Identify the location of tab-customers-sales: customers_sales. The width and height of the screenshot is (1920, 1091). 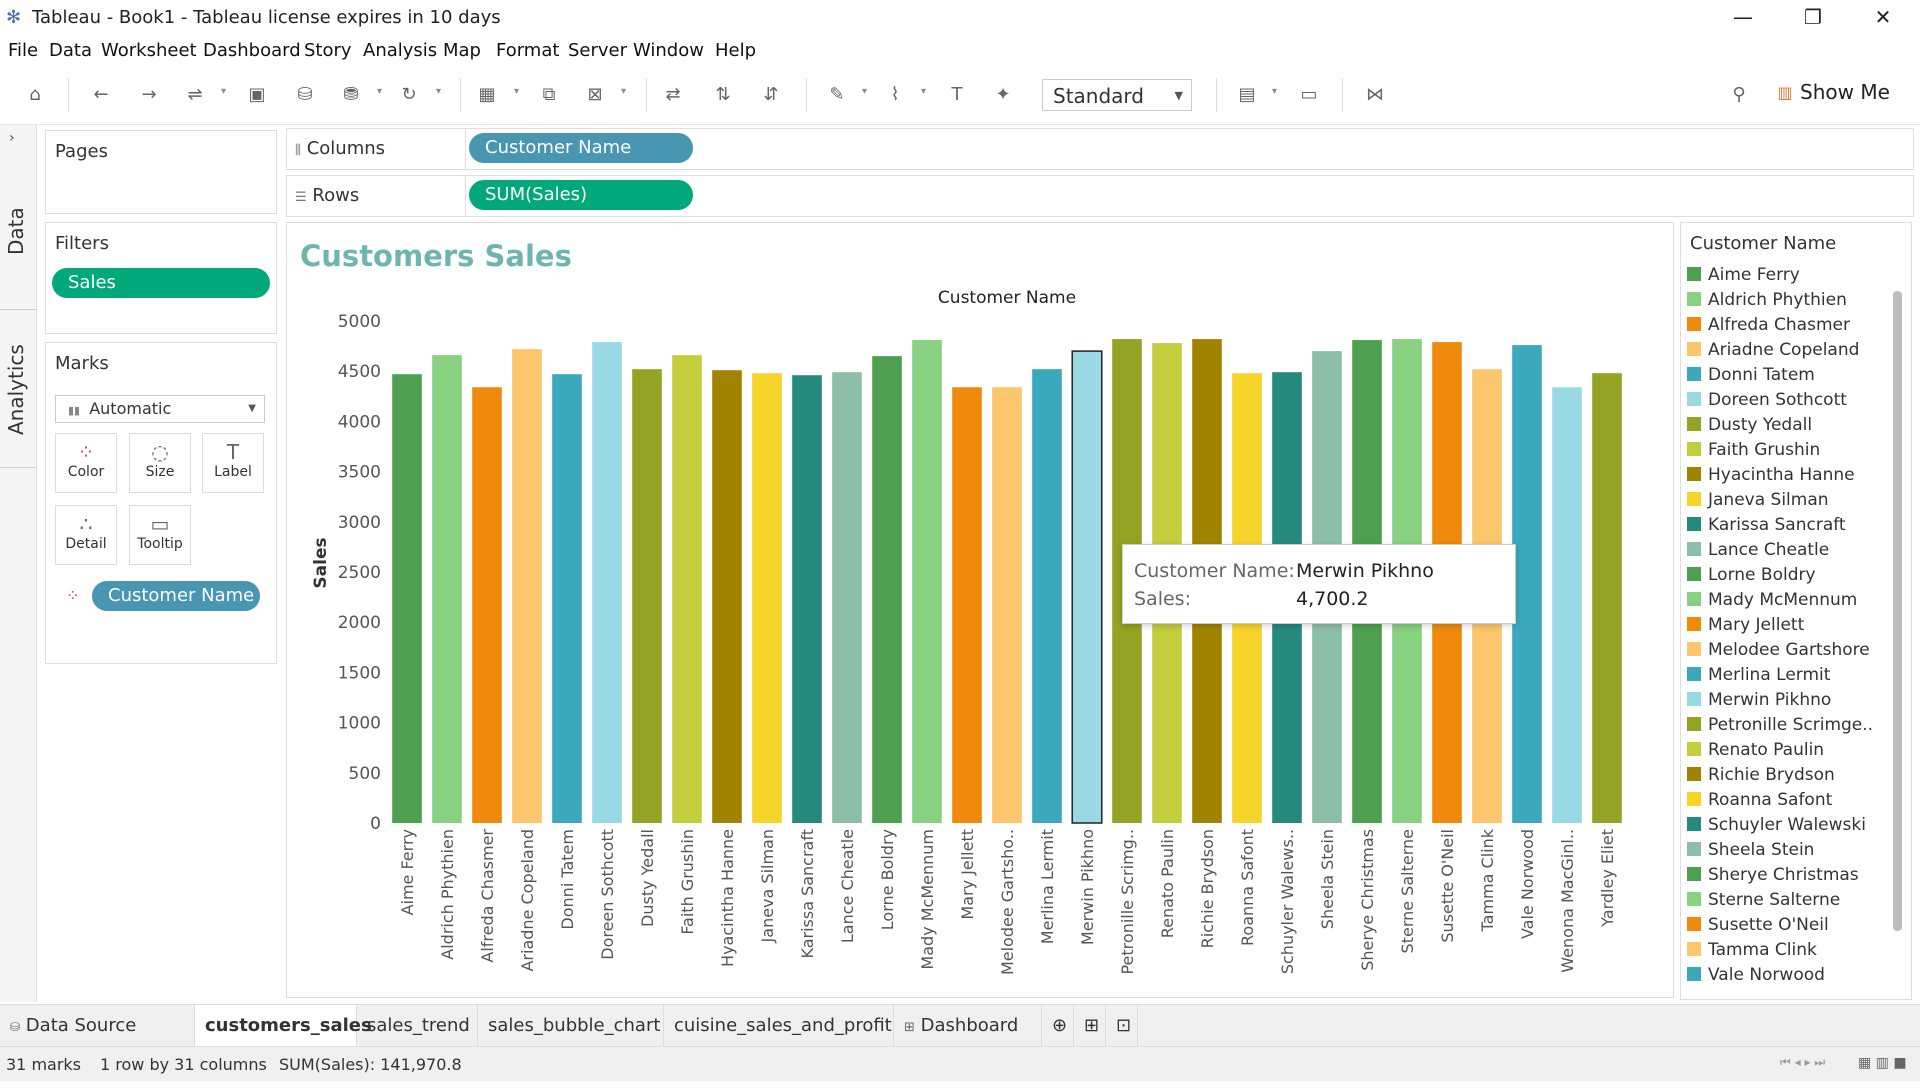
(283, 1026).